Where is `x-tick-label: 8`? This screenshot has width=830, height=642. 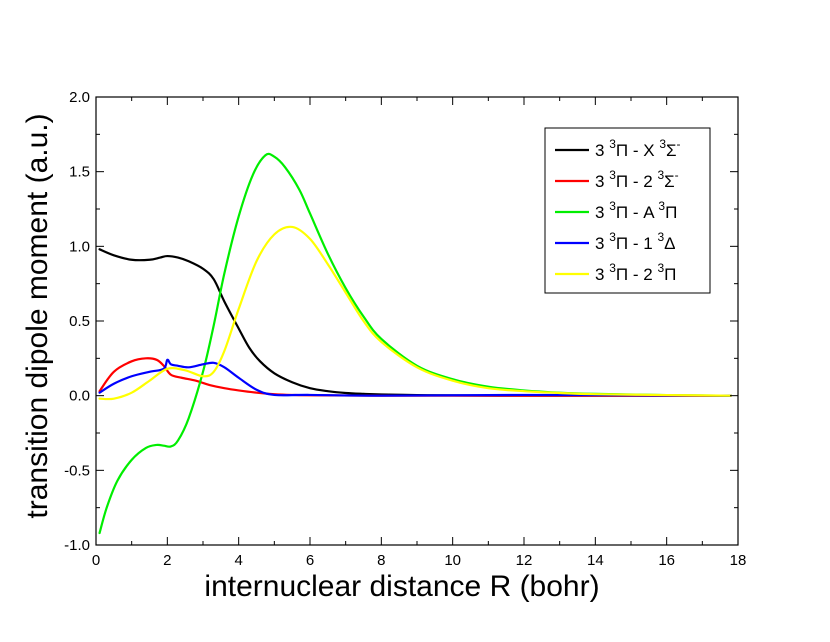
x-tick-label: 8 is located at coordinates (381, 560).